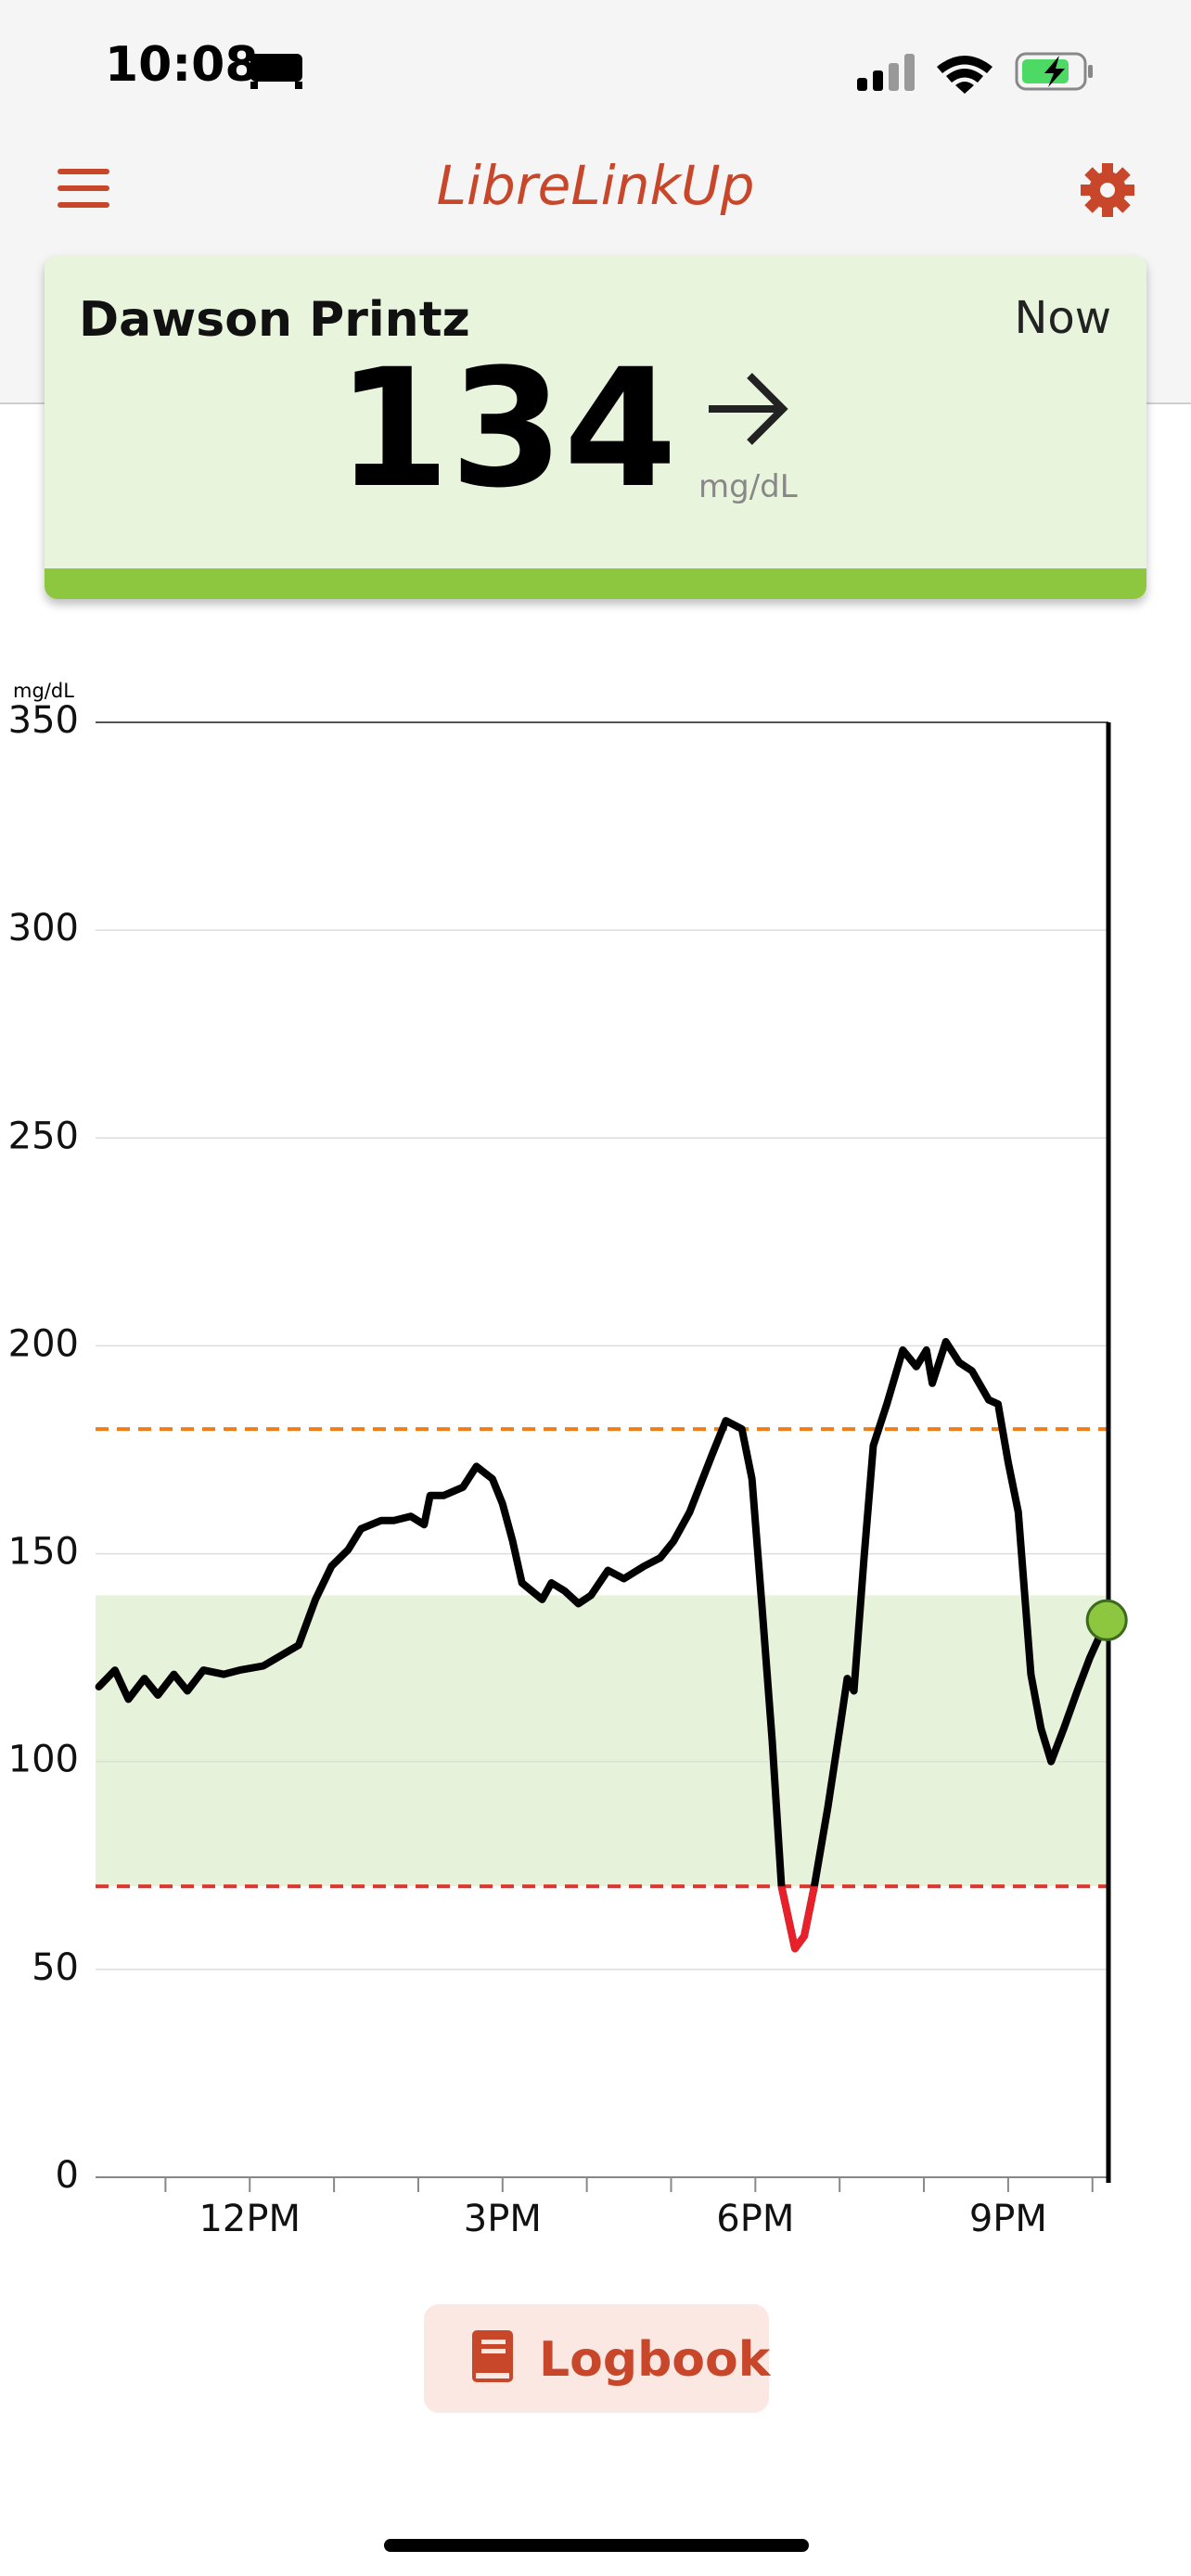 The width and height of the screenshot is (1191, 2576). What do you see at coordinates (595, 186) in the screenshot?
I see `app-title: LibreLinkUp` at bounding box center [595, 186].